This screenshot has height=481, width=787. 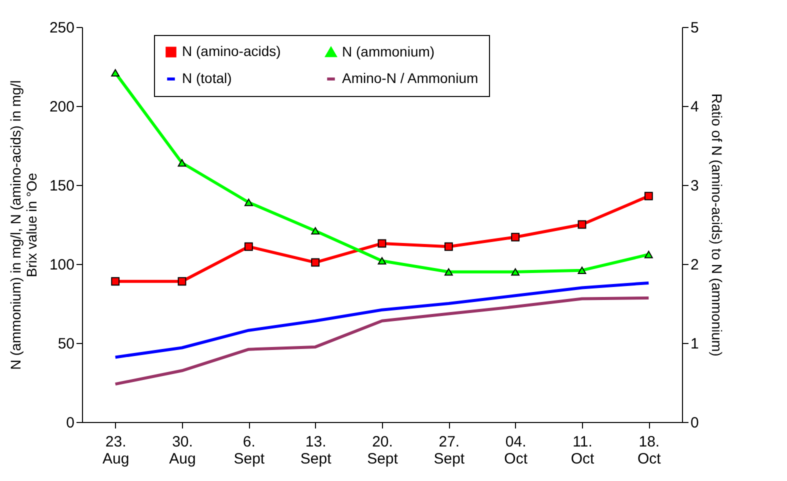 I want to click on y2-tick-label: 4, so click(x=694, y=107).